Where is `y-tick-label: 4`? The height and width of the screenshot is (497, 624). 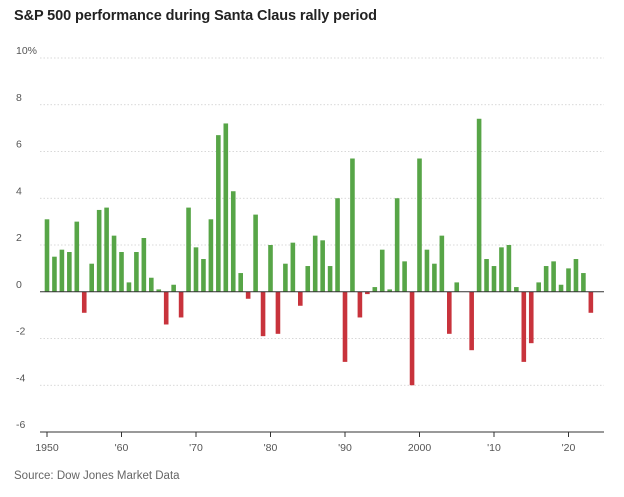 y-tick-label: 4 is located at coordinates (19, 191).